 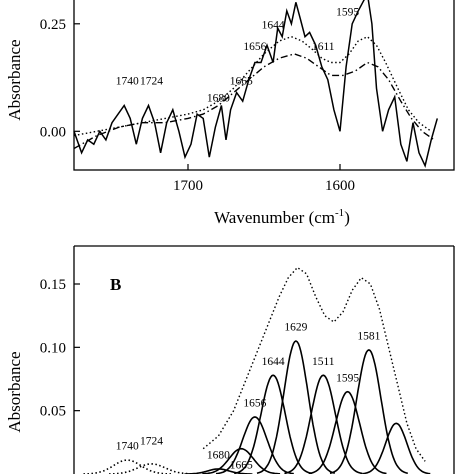 I want to click on panel-b-label: B, so click(x=115, y=284).